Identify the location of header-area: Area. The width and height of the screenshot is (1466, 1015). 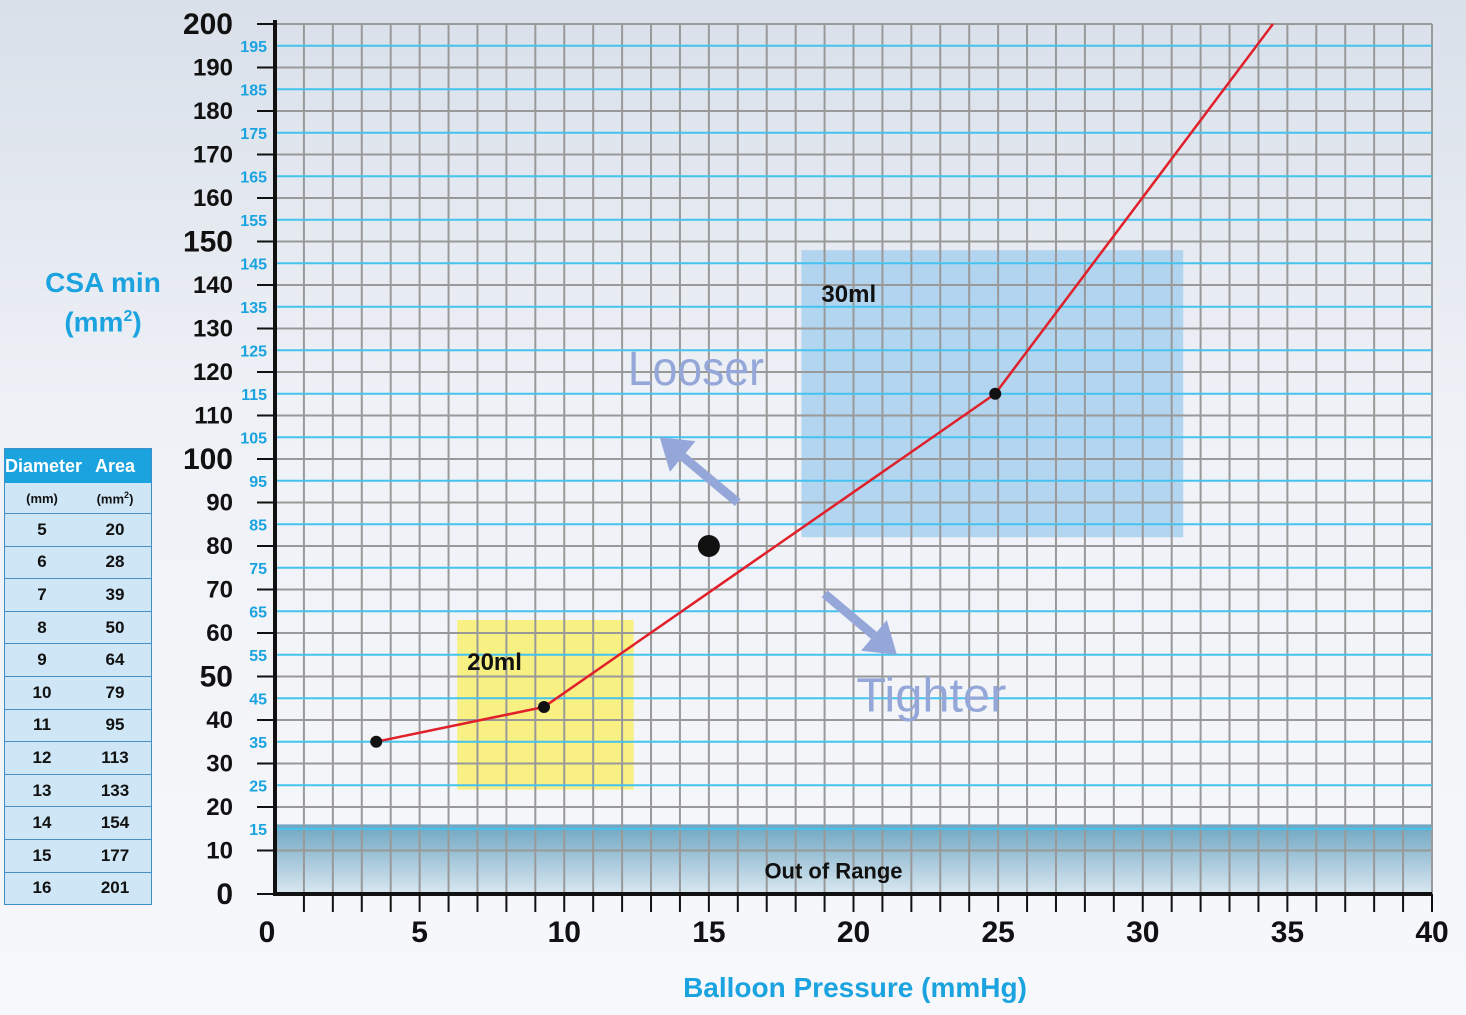
(115, 466).